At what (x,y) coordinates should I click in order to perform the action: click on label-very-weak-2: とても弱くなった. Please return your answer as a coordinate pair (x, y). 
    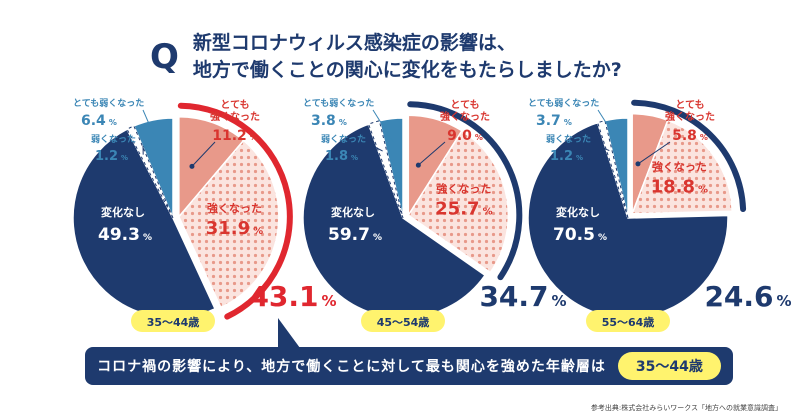
    Looking at the image, I should click on (338, 103).